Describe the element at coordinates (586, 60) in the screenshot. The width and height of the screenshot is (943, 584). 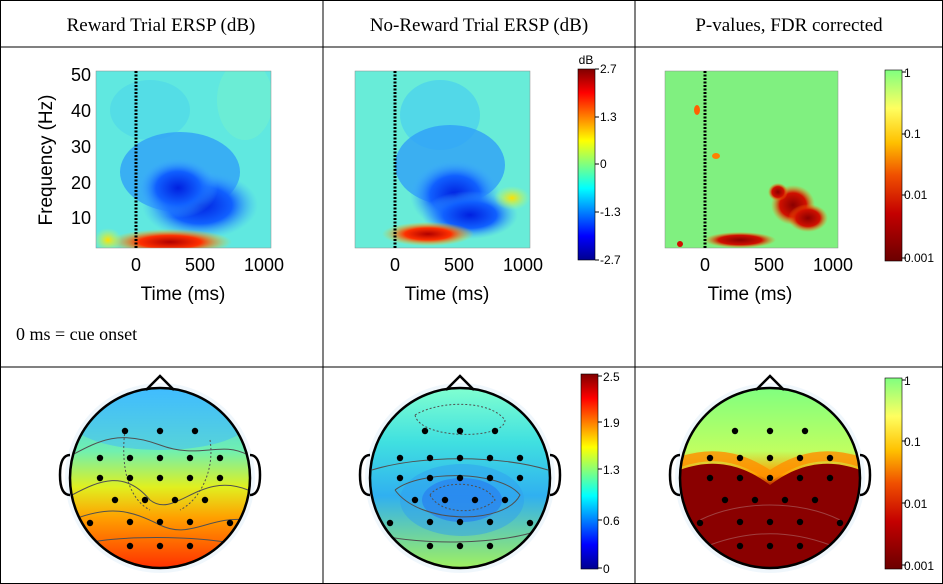
I see `colorbar-unit: dB` at that location.